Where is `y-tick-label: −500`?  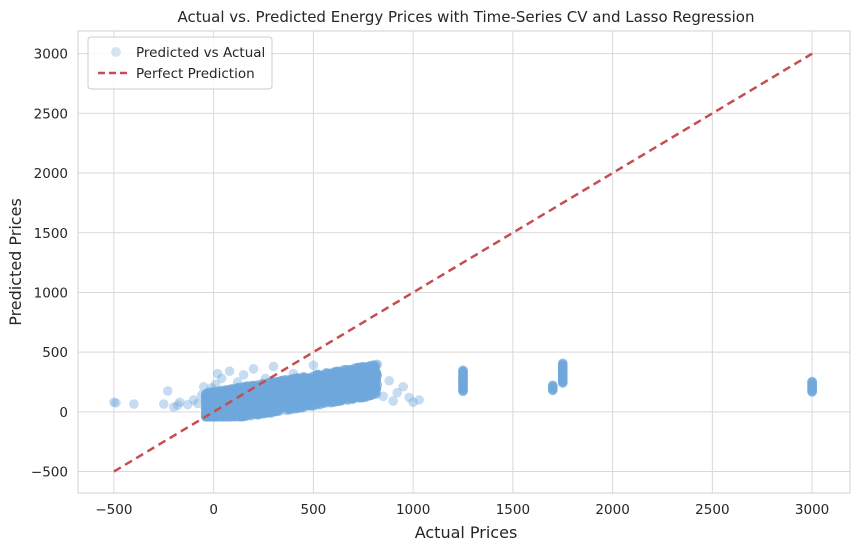 y-tick-label: −500 is located at coordinates (49, 473).